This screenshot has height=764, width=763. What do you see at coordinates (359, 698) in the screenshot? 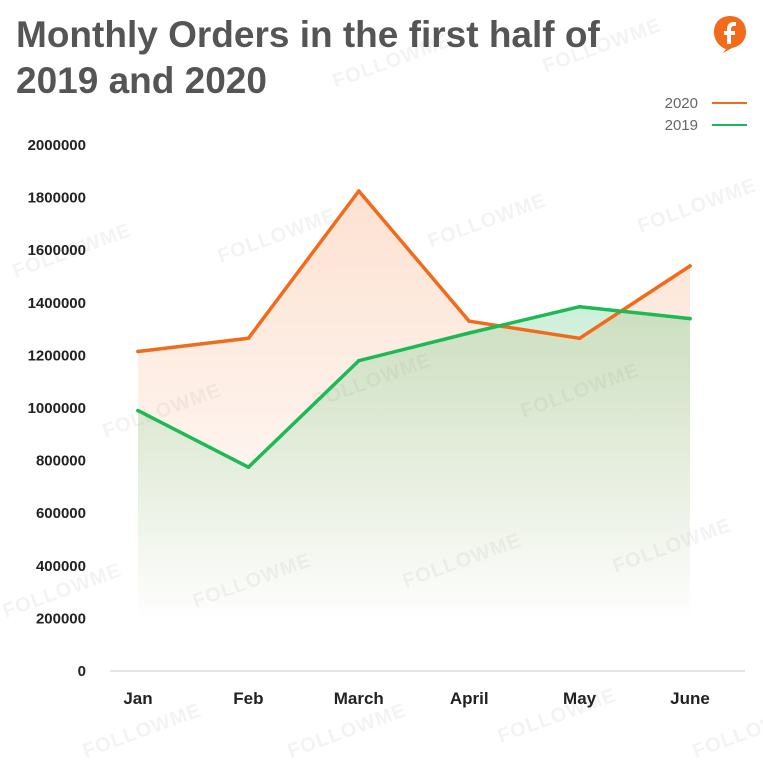
I see `x-tick-label: March` at bounding box center [359, 698].